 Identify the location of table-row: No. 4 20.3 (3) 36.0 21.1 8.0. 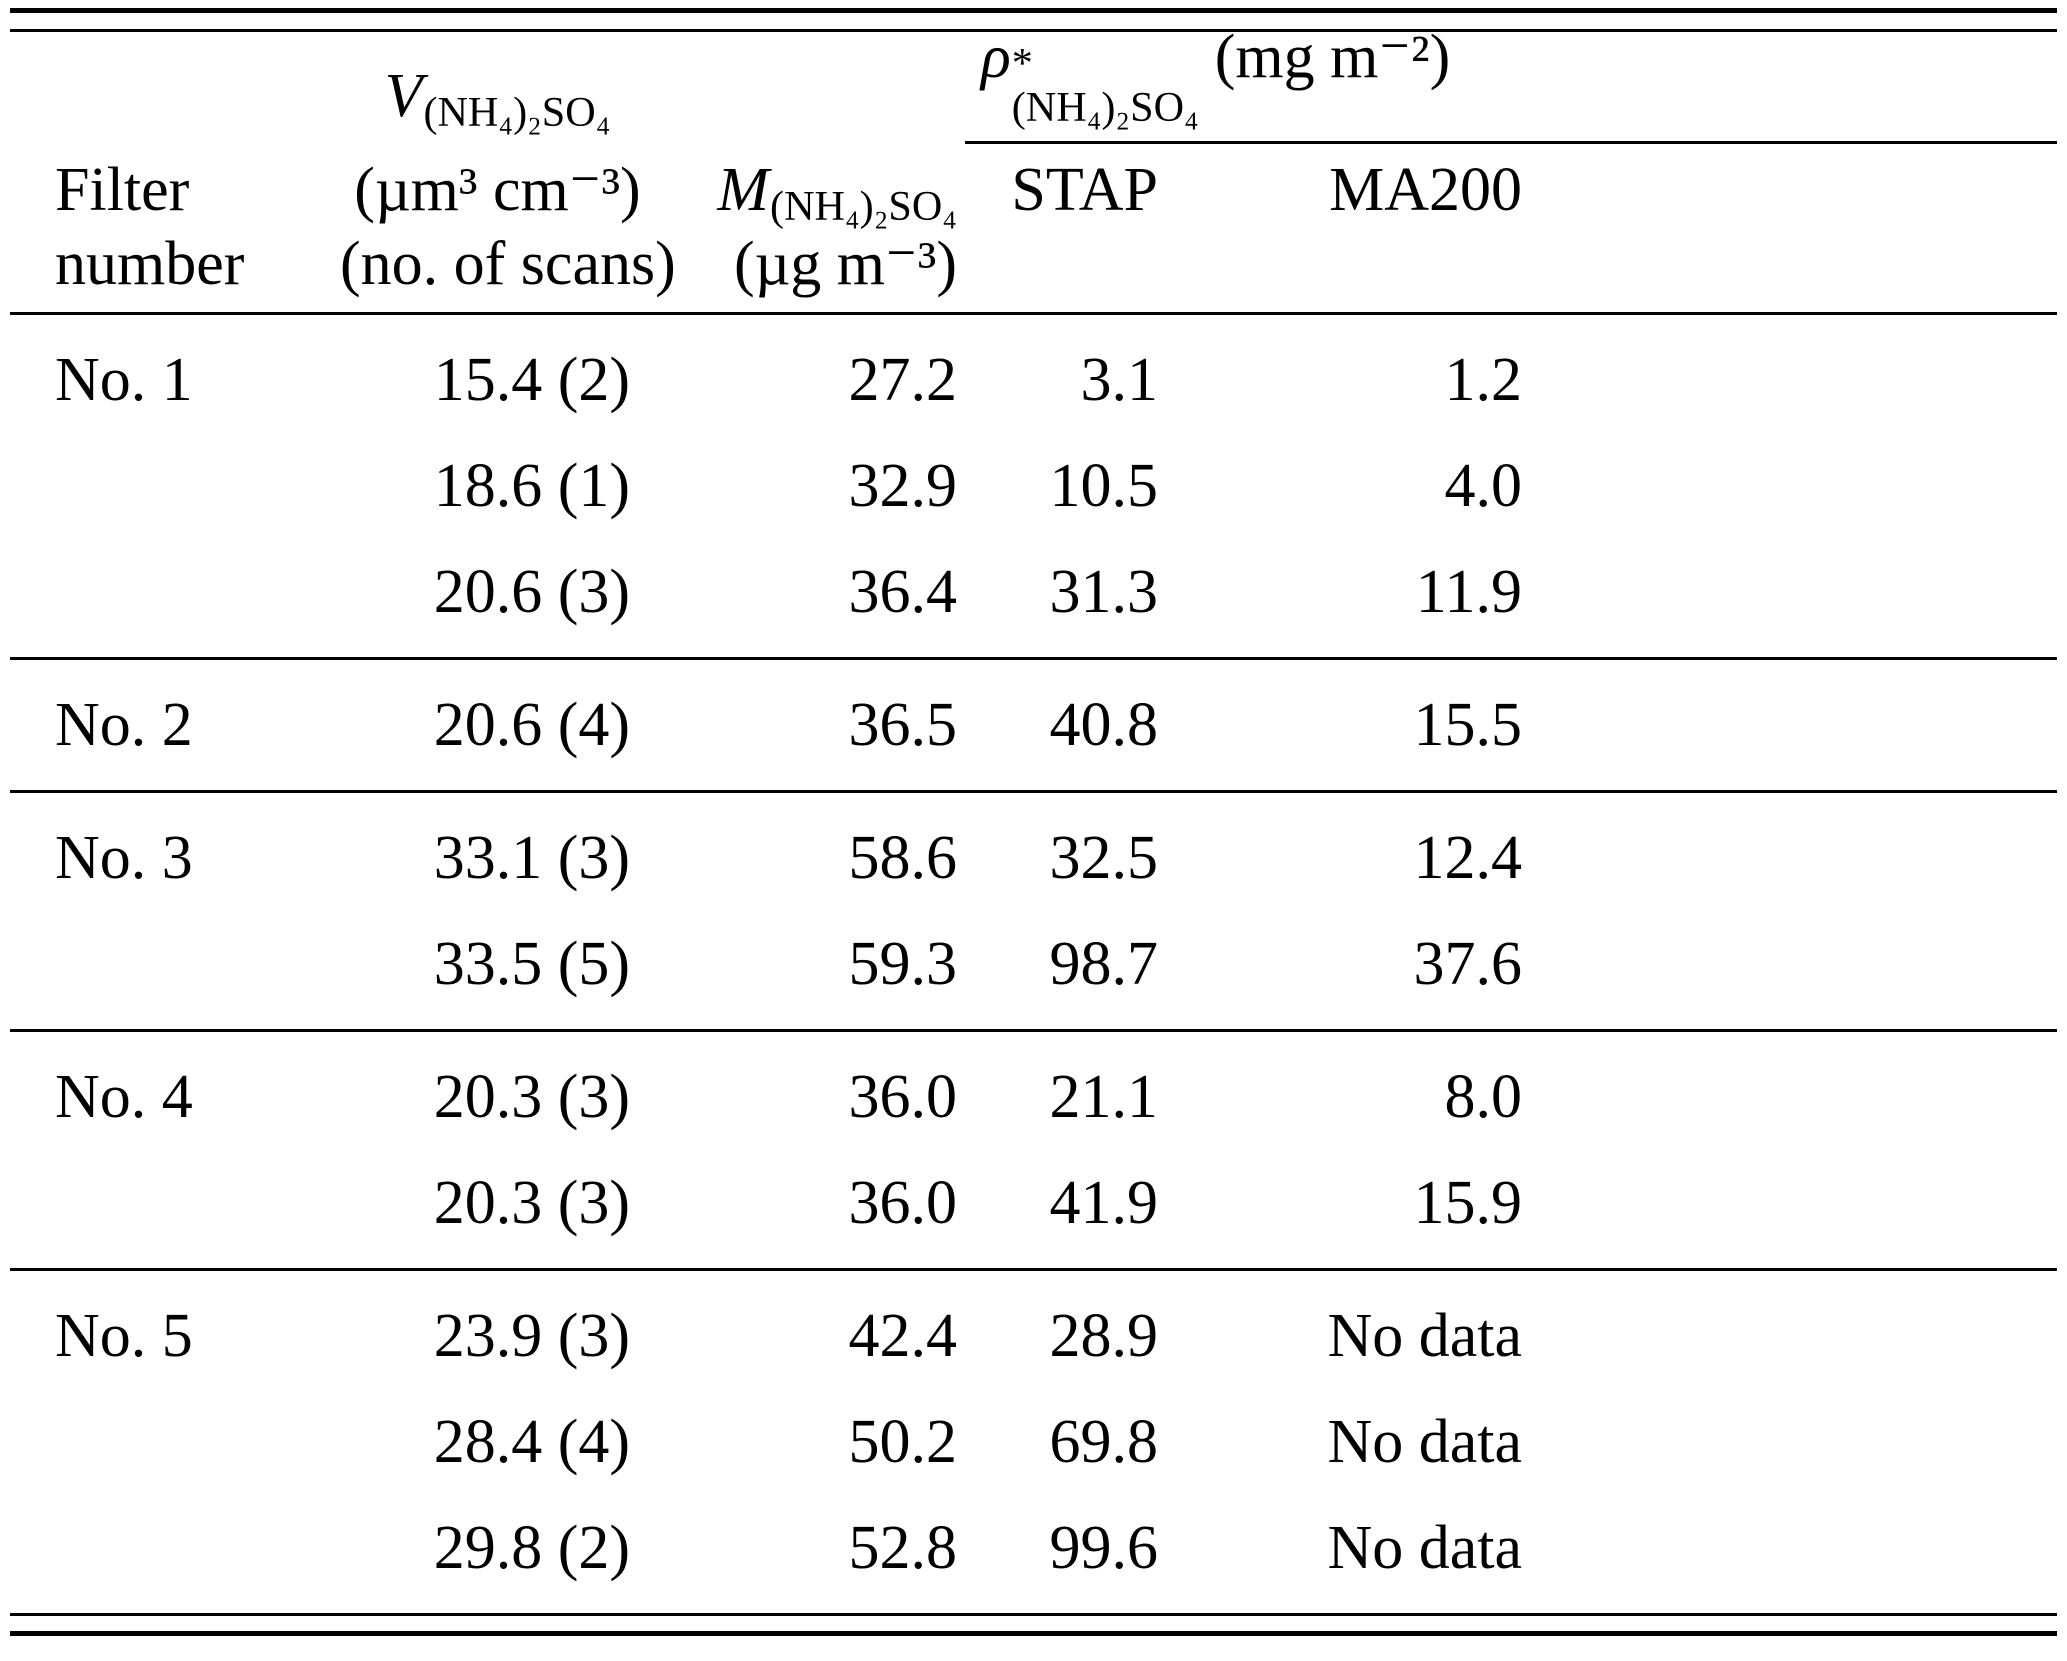
(1033, 1097).